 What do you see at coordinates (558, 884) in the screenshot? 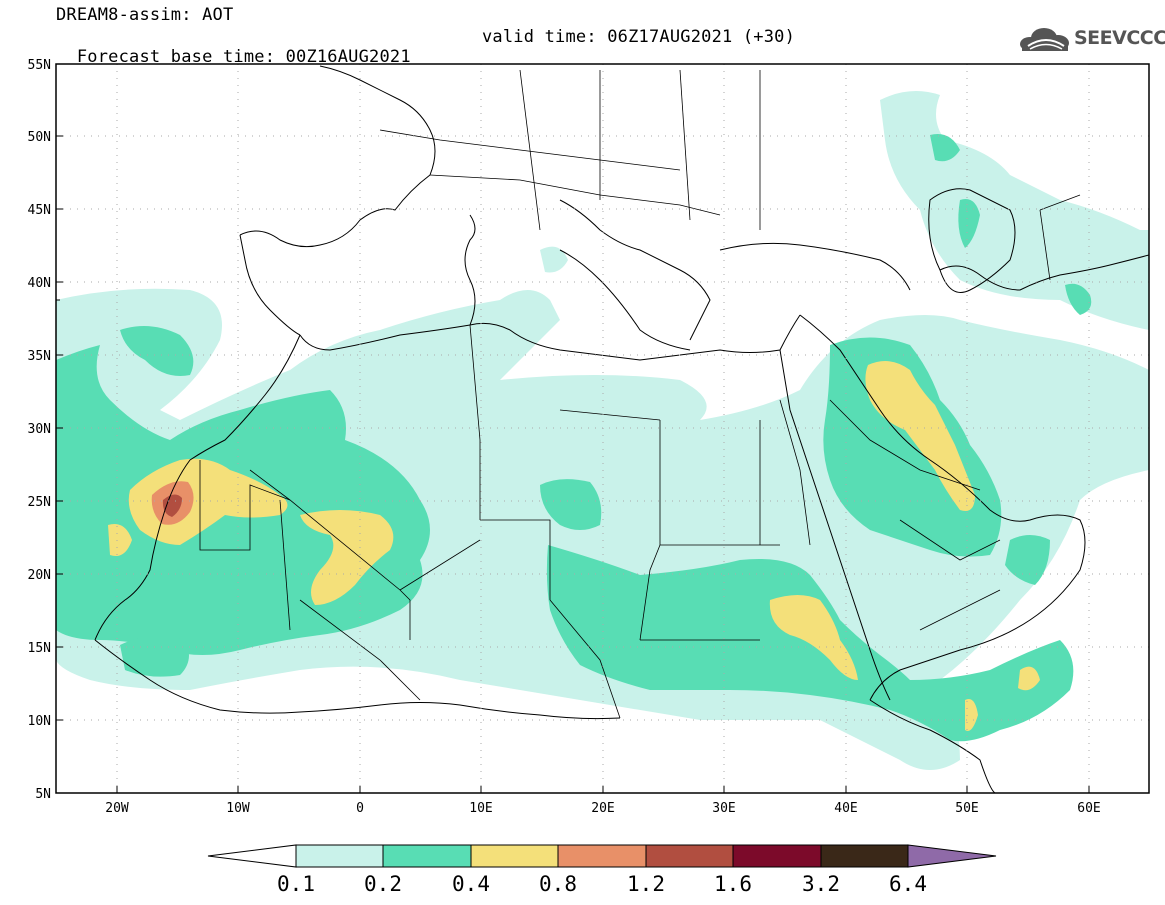
I see `colorbar-label: 0.8` at bounding box center [558, 884].